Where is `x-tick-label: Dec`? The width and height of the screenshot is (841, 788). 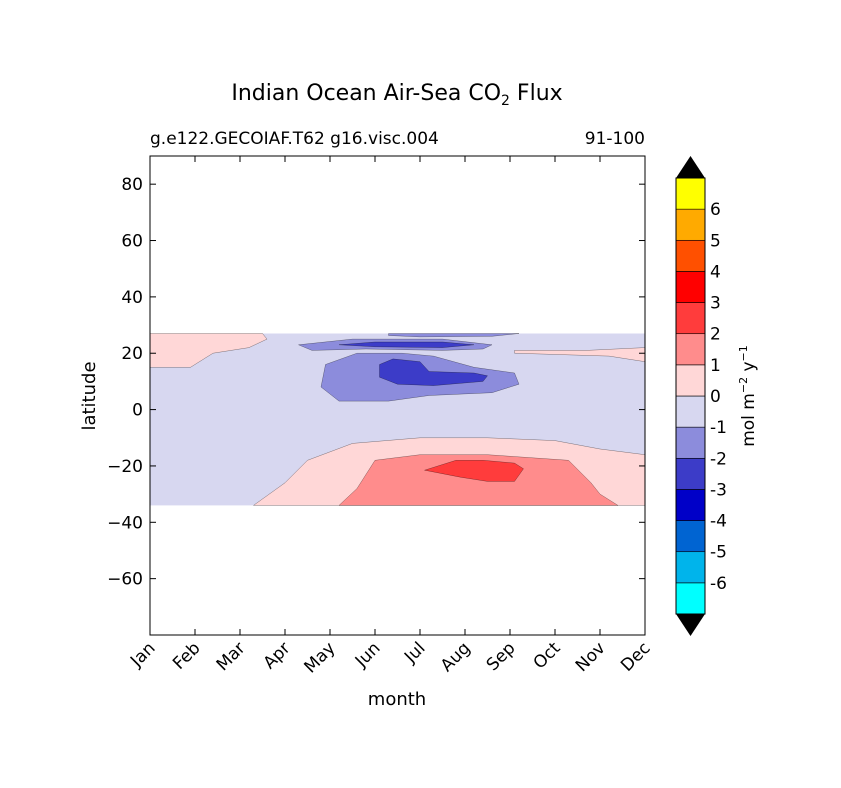
x-tick-label: Dec is located at coordinates (635, 656).